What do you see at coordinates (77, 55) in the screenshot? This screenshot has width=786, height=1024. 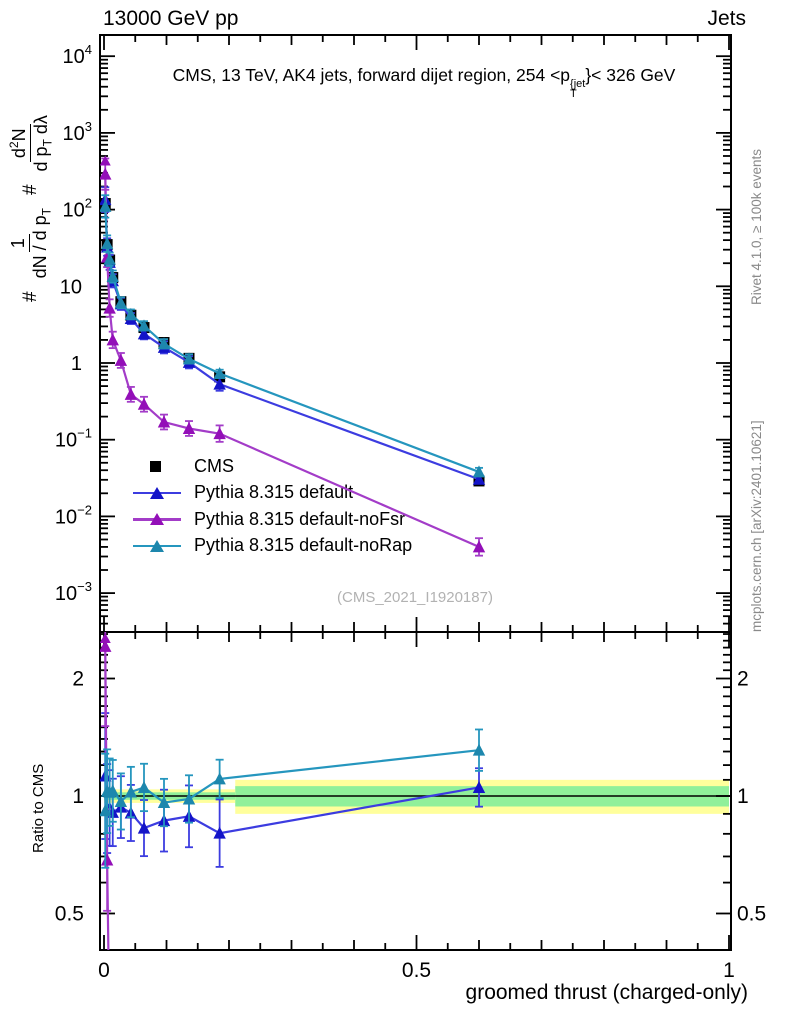 I see `tick-label: 10⁴` at bounding box center [77, 55].